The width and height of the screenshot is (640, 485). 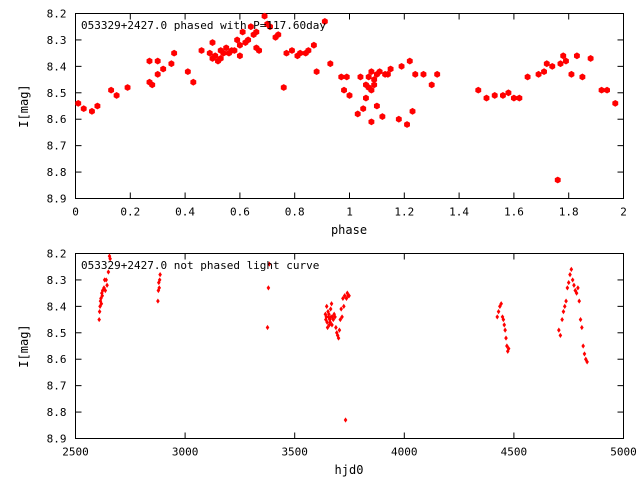 I want to click on x-tick-label: 3500, so click(x=294, y=452).